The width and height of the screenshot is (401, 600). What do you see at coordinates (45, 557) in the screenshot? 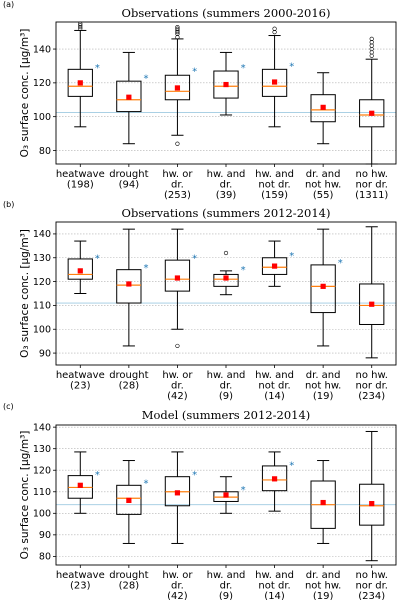
I see `y-tick-label: 80` at bounding box center [45, 557].